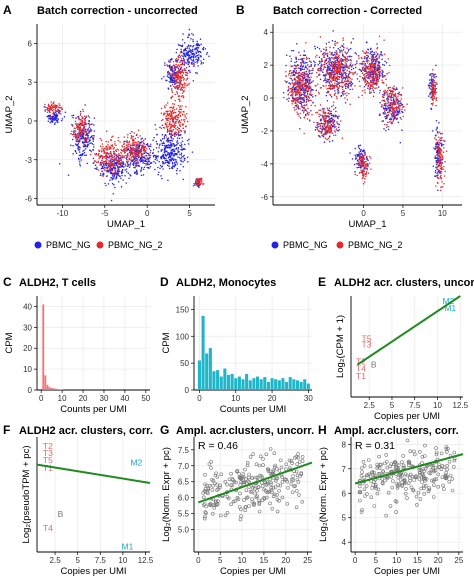 This screenshot has width=474, height=579. I want to click on gridlines-a, so click(126, 114).